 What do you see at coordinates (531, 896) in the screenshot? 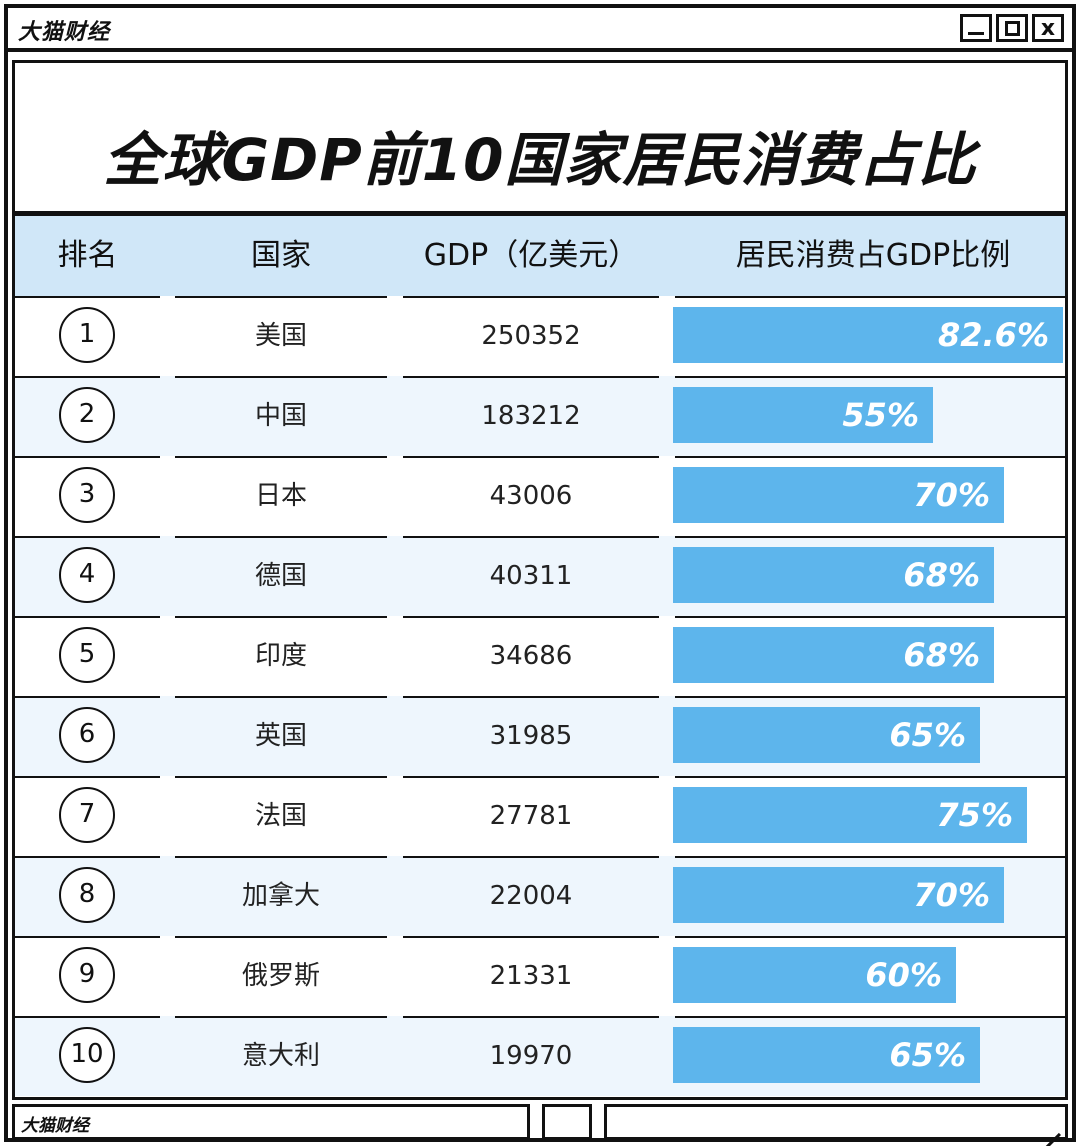
I see `gdp-cell: 22004` at bounding box center [531, 896].